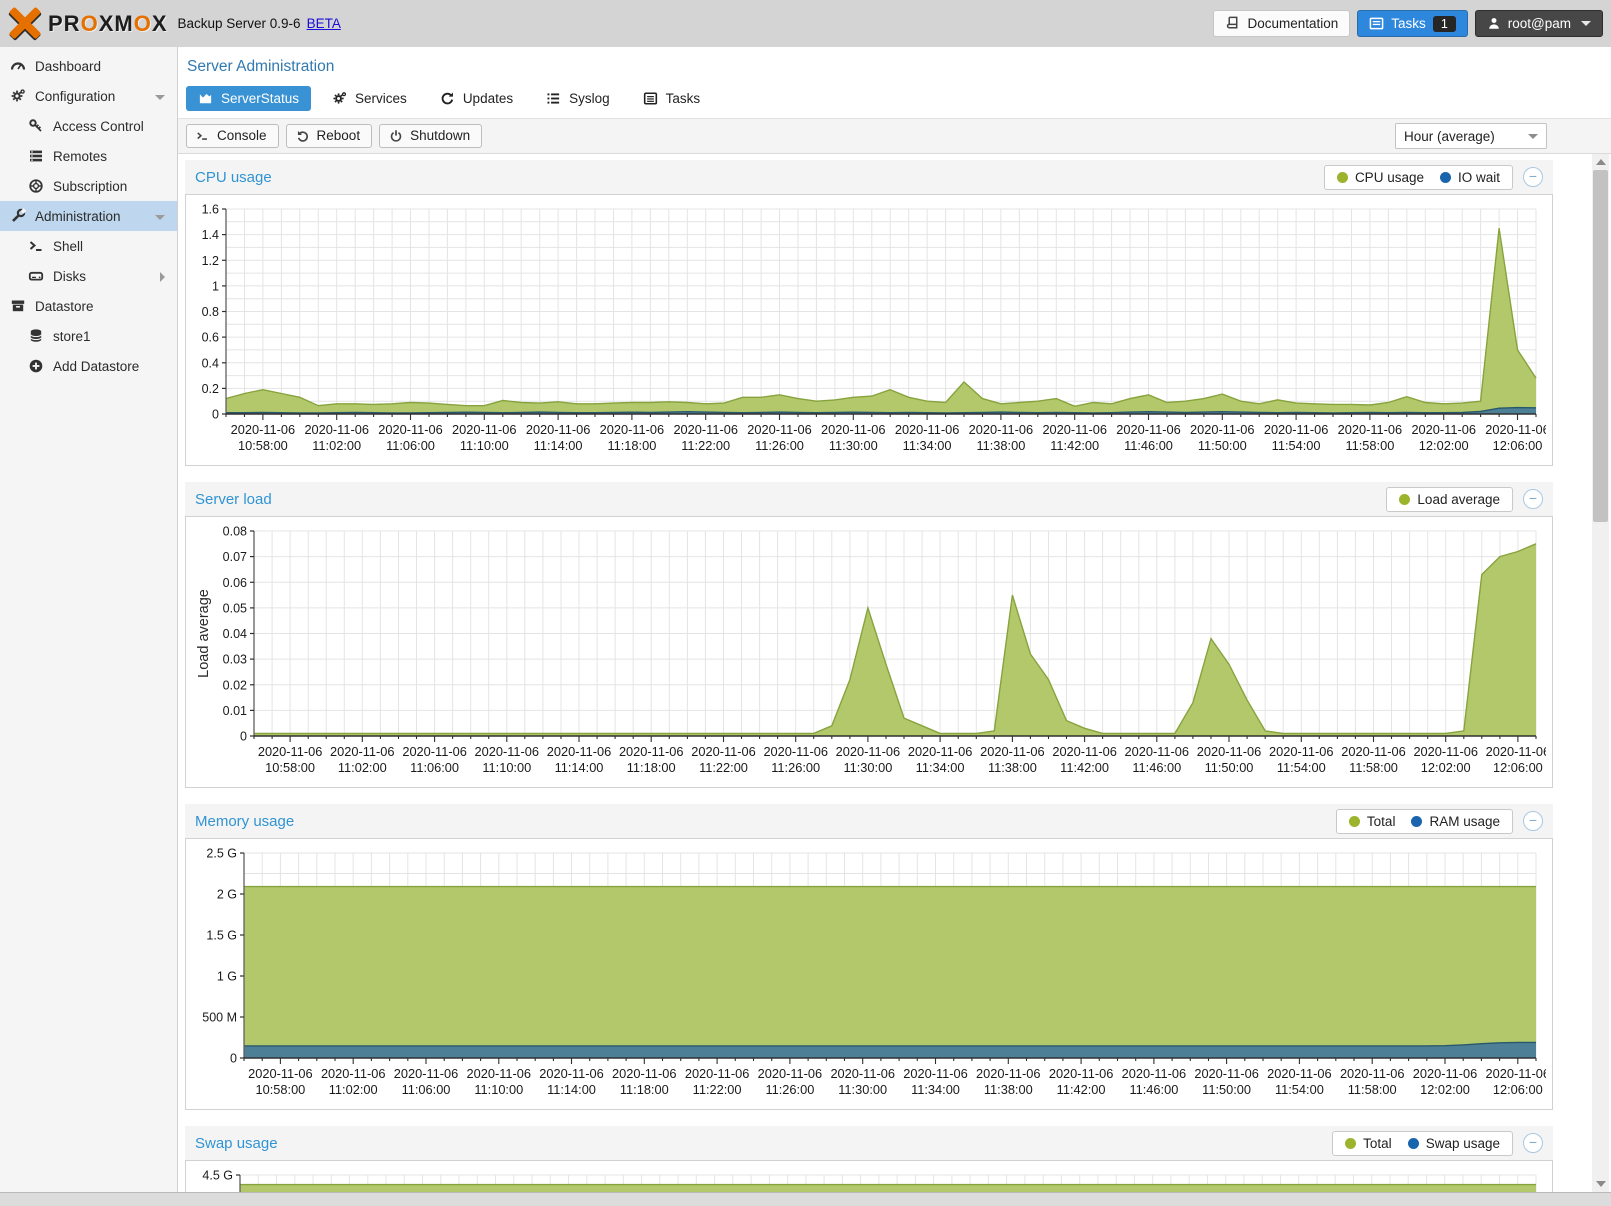 The image size is (1611, 1206). Describe the element at coordinates (88, 186) in the screenshot. I see `sidebar-item-subscription: Subscription` at that location.